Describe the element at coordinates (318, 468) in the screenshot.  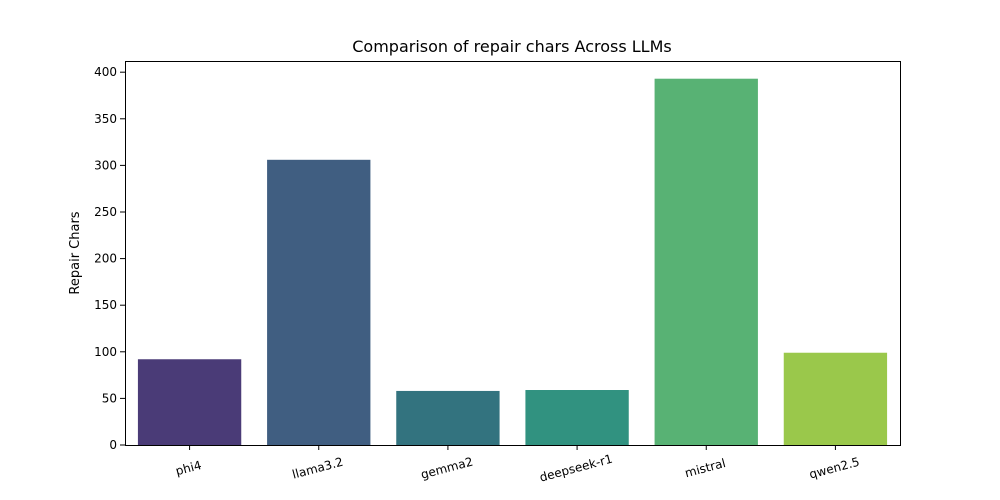
I see `x-tick-label: llama3.2` at that location.